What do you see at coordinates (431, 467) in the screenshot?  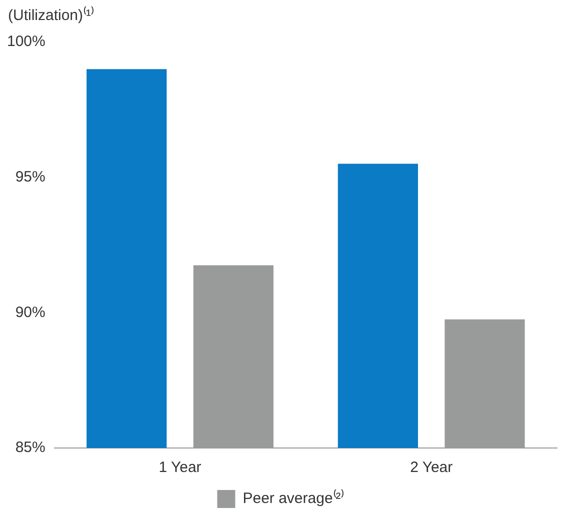 I see `x-tick-label: 2 Year` at bounding box center [431, 467].